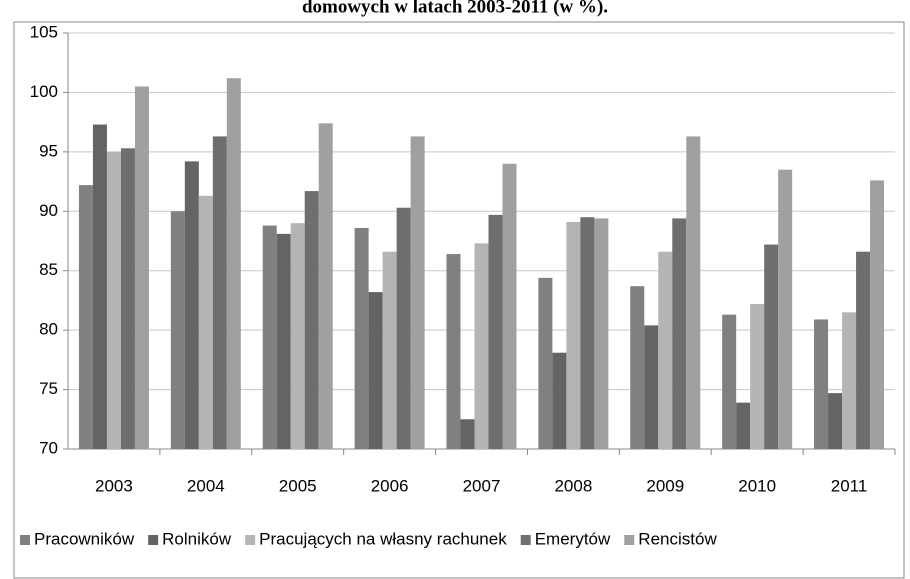 The width and height of the screenshot is (910, 579). I want to click on legend-label: Pracujących na własny rachunek, so click(383, 538).